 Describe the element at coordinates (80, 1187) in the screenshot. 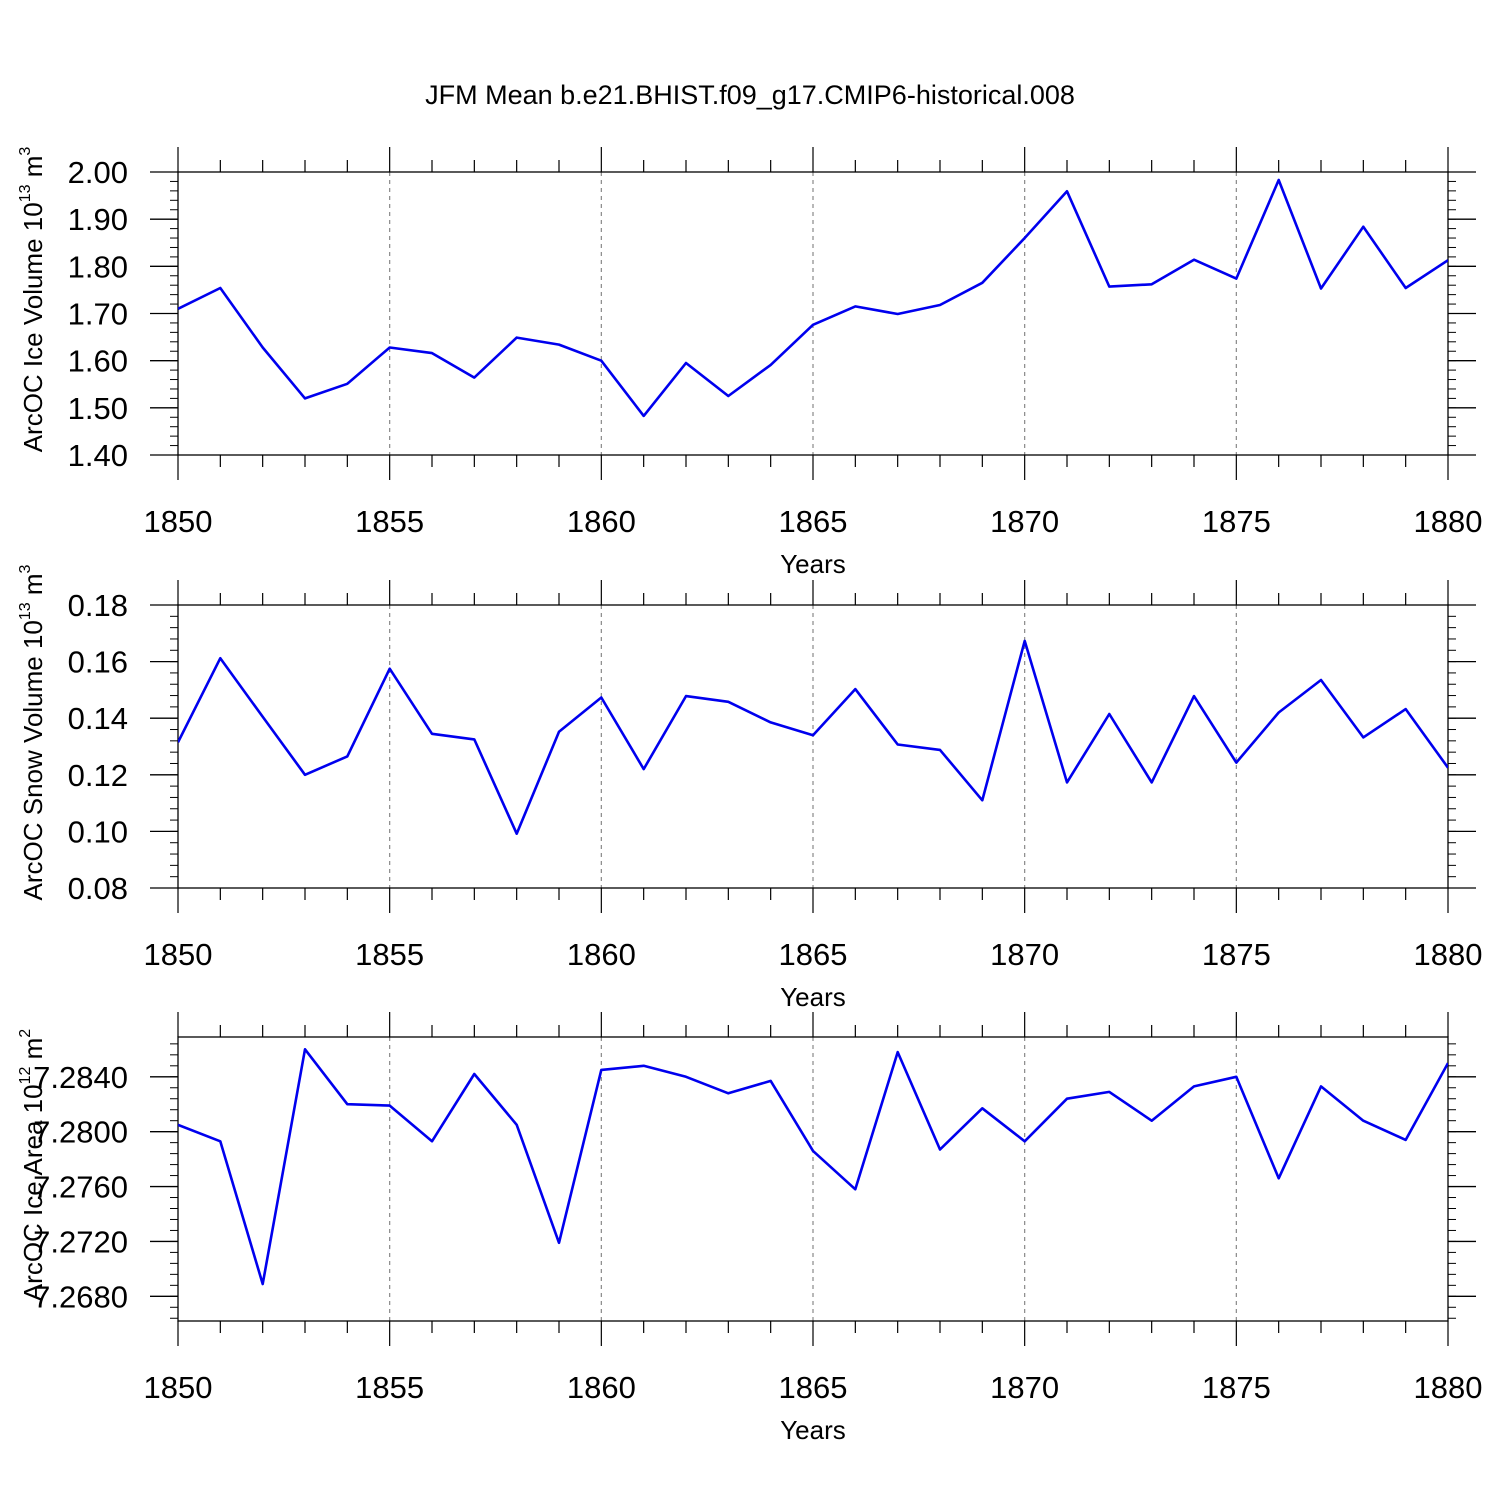

I see `y-tick-label-7.2760: 7.2760` at that location.